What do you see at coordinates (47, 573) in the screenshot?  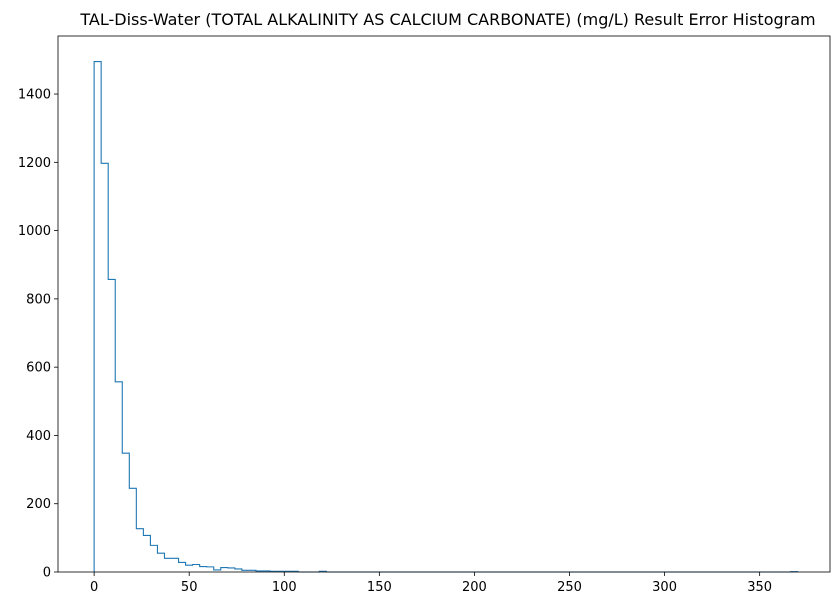 I see `y-tick-label: 0` at bounding box center [47, 573].